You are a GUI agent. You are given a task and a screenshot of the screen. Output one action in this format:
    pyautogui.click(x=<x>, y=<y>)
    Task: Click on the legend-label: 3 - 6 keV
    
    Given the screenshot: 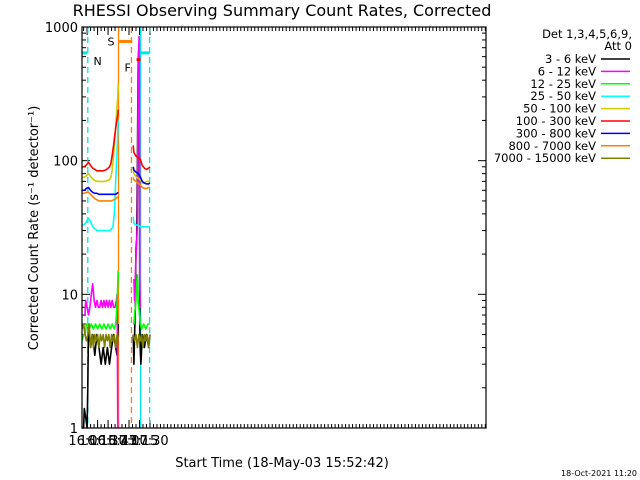 What is the action you would take?
    pyautogui.click(x=570, y=59)
    